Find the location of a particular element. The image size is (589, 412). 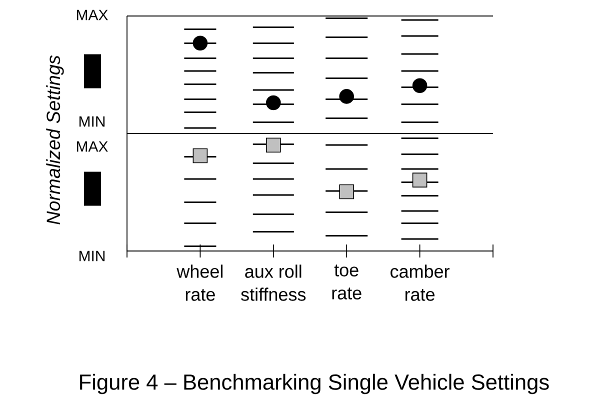

y-axis-title: Normalized Settings is located at coordinates (55, 139).